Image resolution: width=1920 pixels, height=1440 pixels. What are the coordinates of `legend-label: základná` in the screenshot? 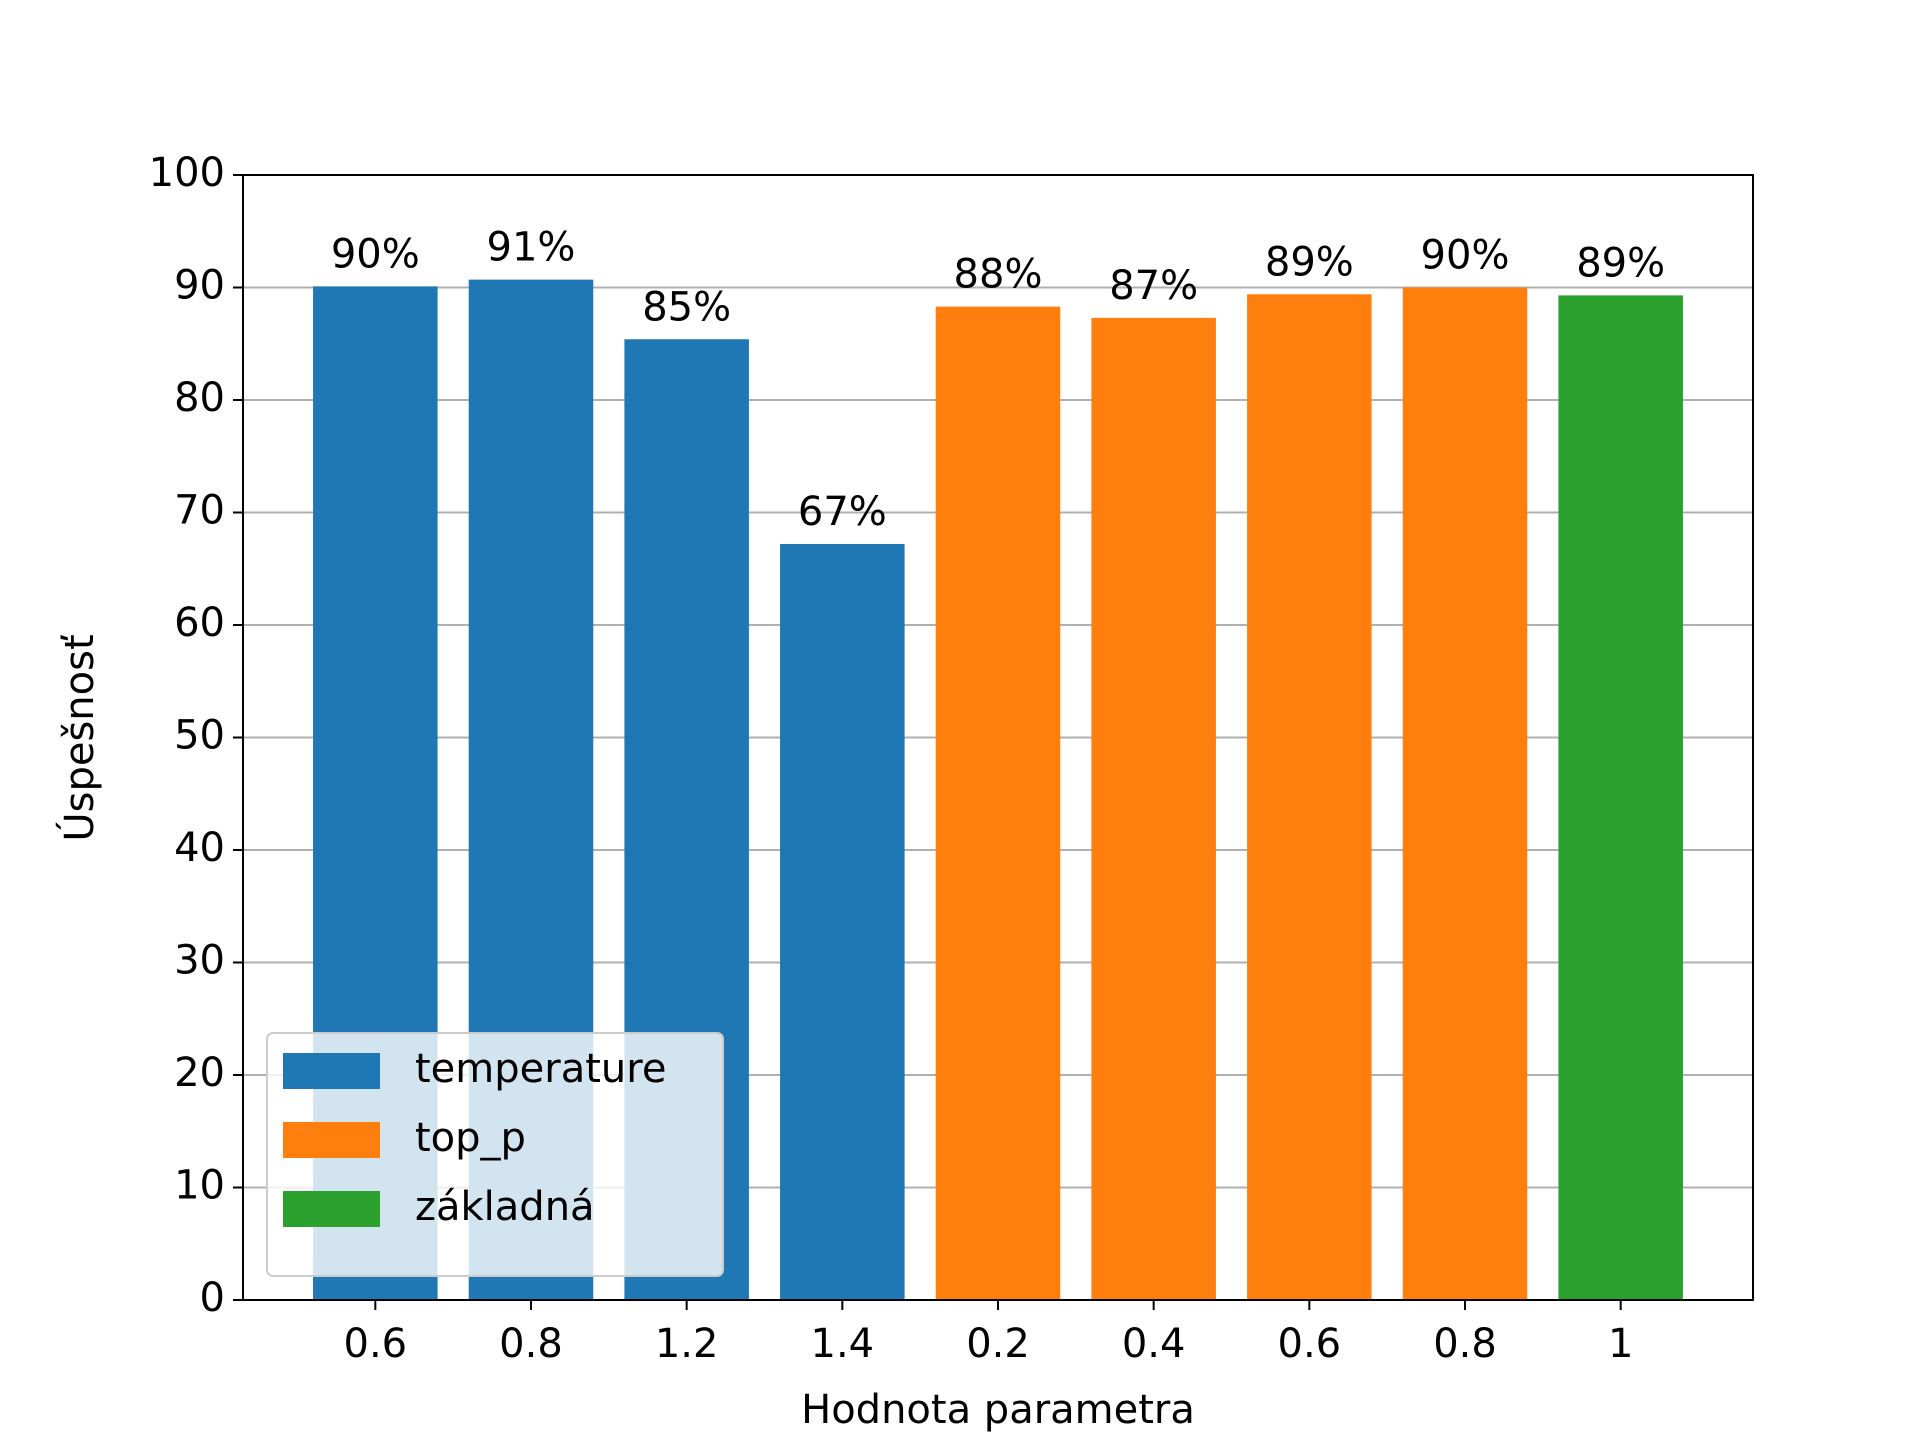 It's located at (505, 1207).